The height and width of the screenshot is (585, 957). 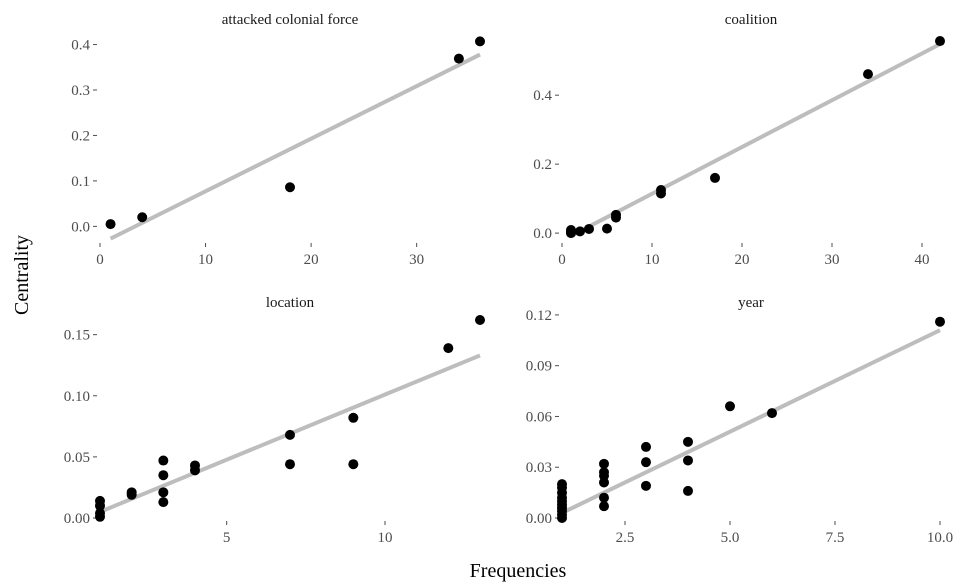 What do you see at coordinates (625, 538) in the screenshot?
I see `x-tick-label: 2.5` at bounding box center [625, 538].